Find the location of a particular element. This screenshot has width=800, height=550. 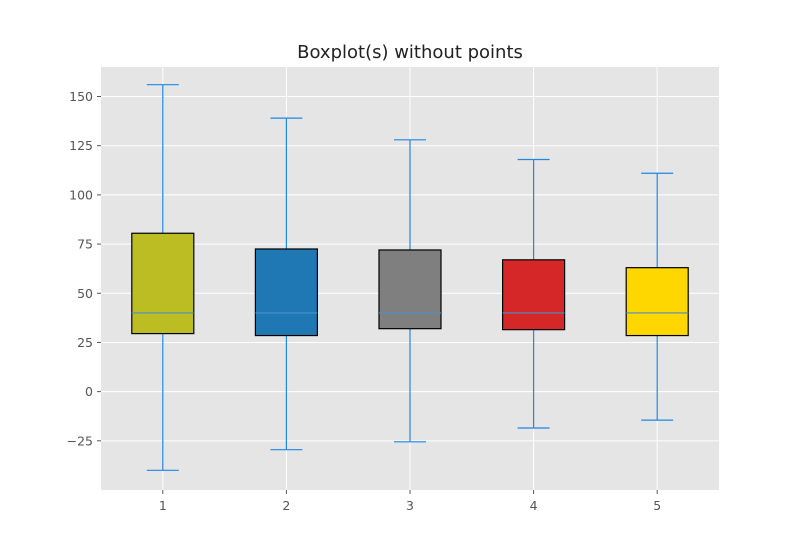

y-tick-label: 100 is located at coordinates (81, 194).